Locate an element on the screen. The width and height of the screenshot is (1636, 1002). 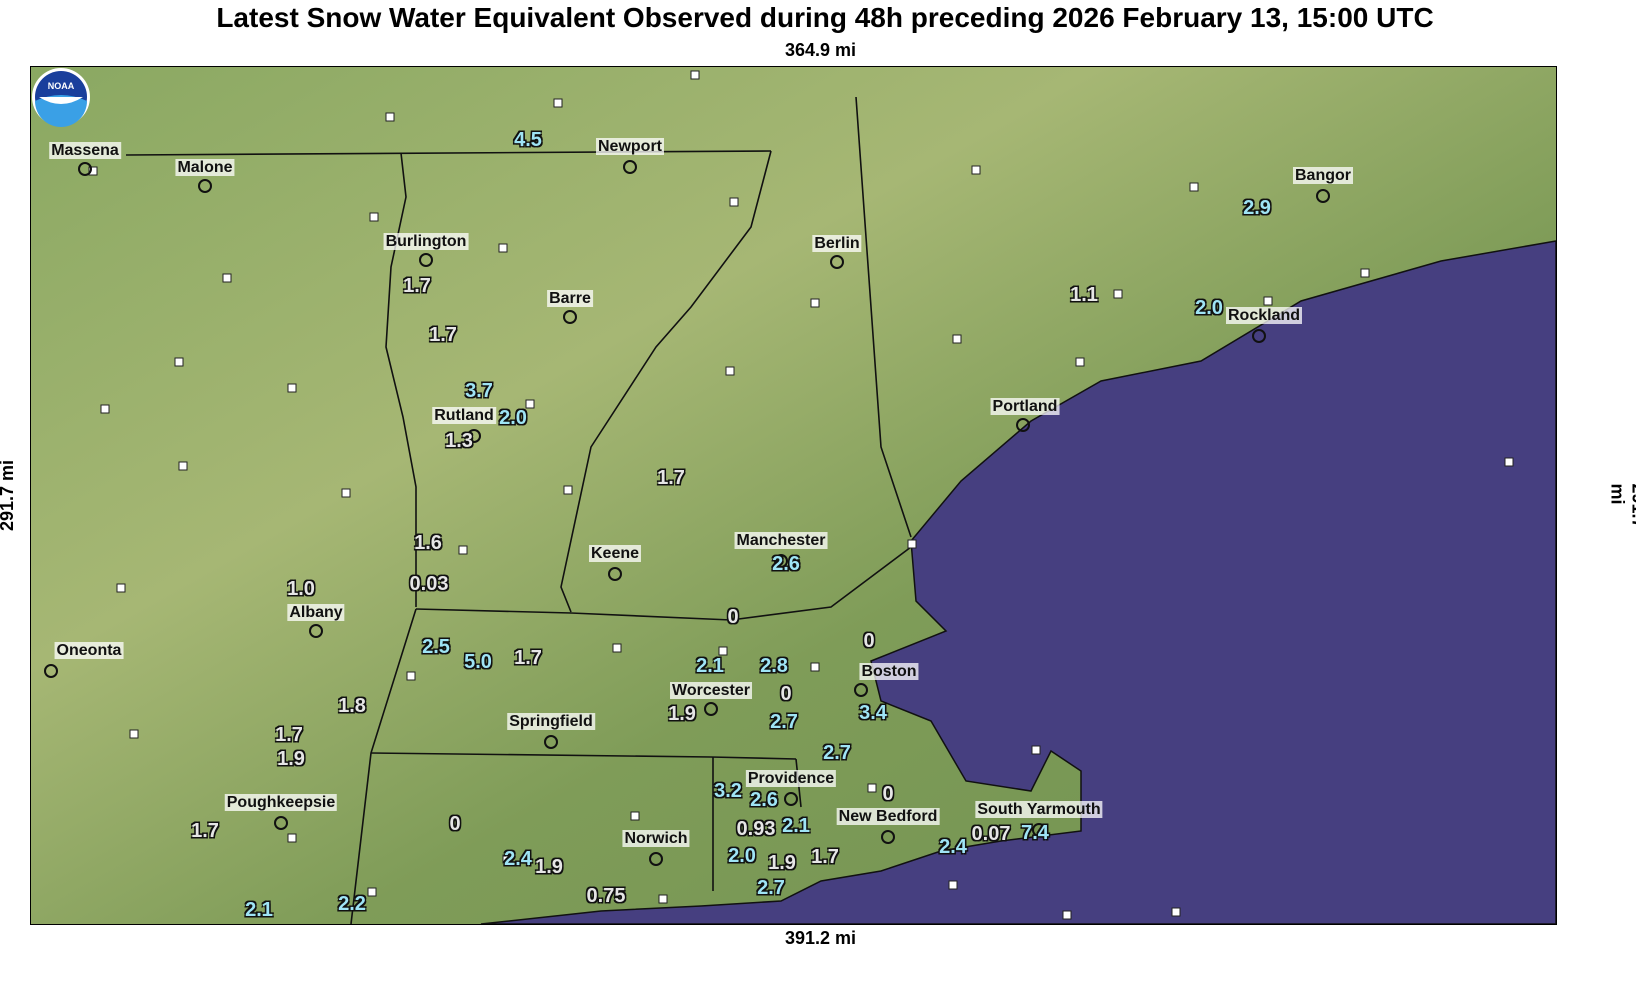
swe-value: 2.2 is located at coordinates (352, 904).